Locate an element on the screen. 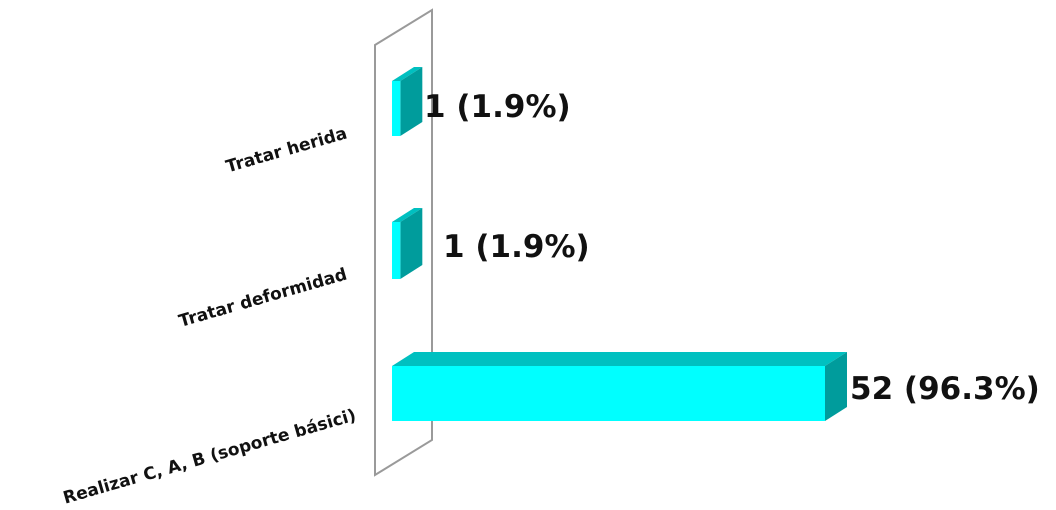  category-label-2: Realizar C, A, B (soporte básici) is located at coordinates (209, 457).